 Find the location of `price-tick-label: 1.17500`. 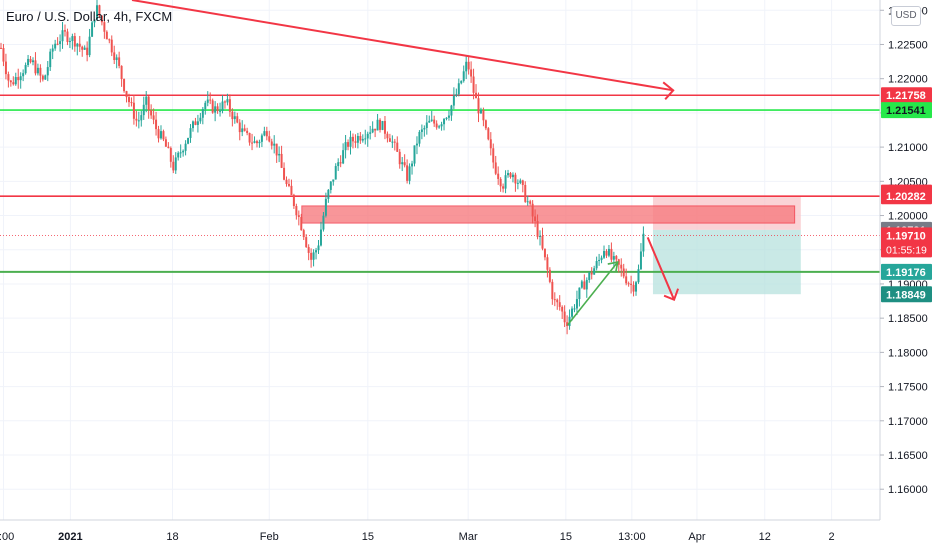

price-tick-label: 1.17500 is located at coordinates (908, 388).